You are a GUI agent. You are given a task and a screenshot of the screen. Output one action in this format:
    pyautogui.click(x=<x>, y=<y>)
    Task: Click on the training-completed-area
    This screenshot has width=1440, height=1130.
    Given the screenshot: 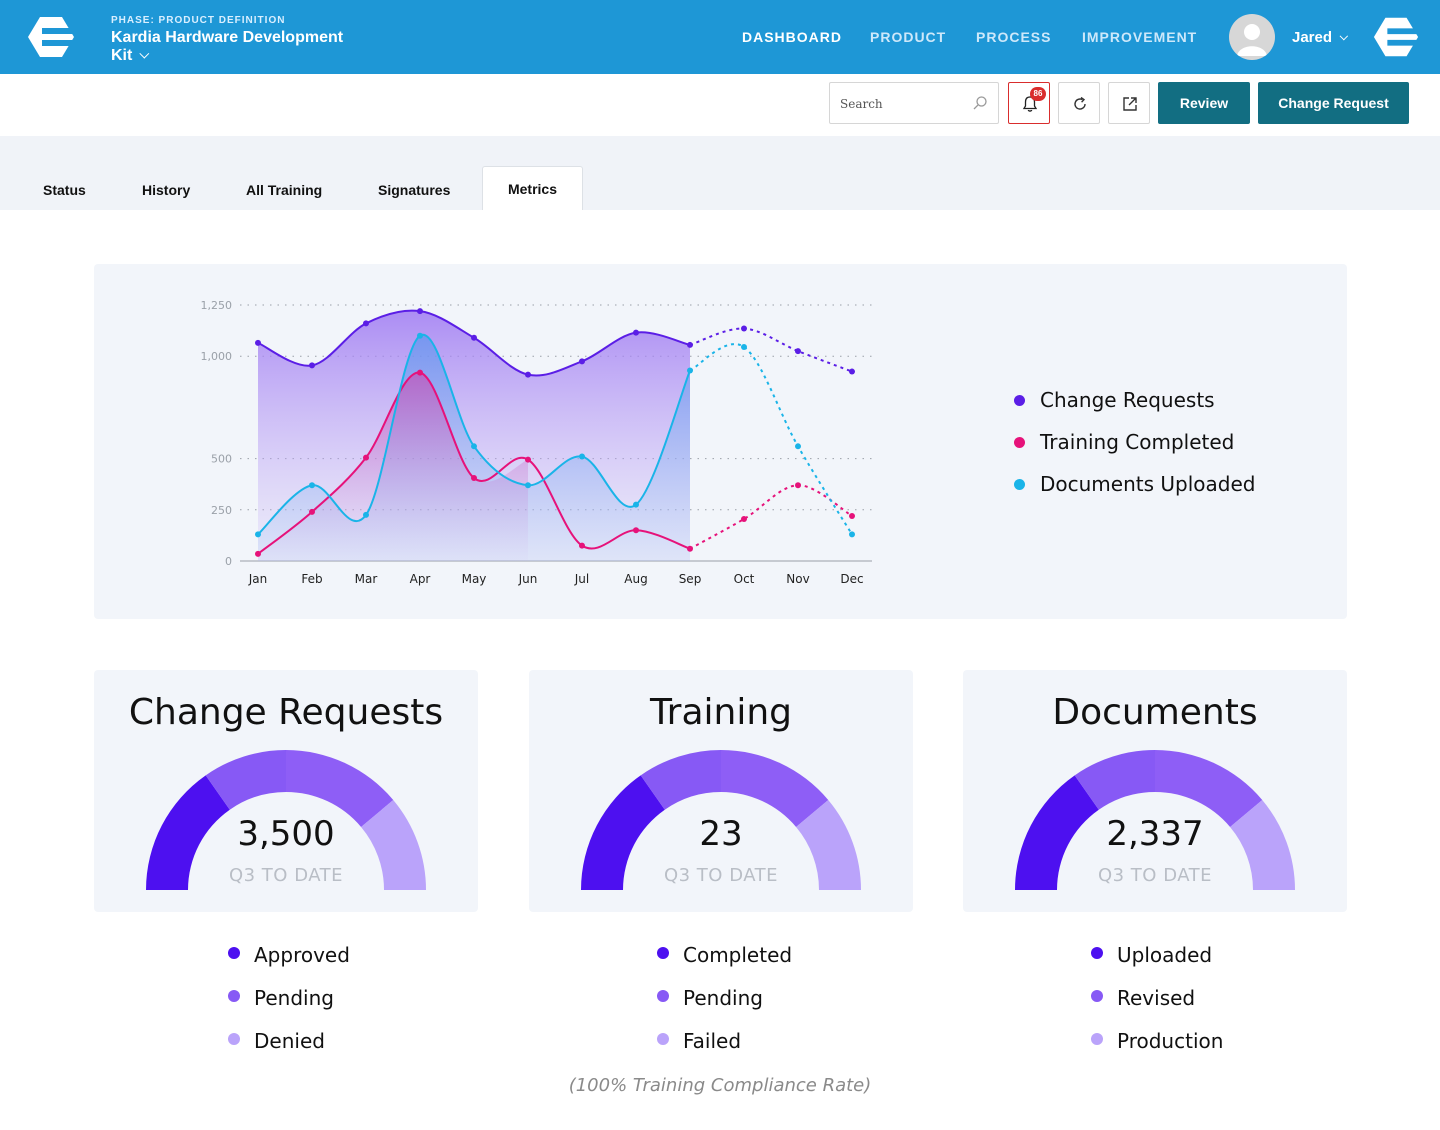 What is the action you would take?
    pyautogui.click(x=393, y=466)
    